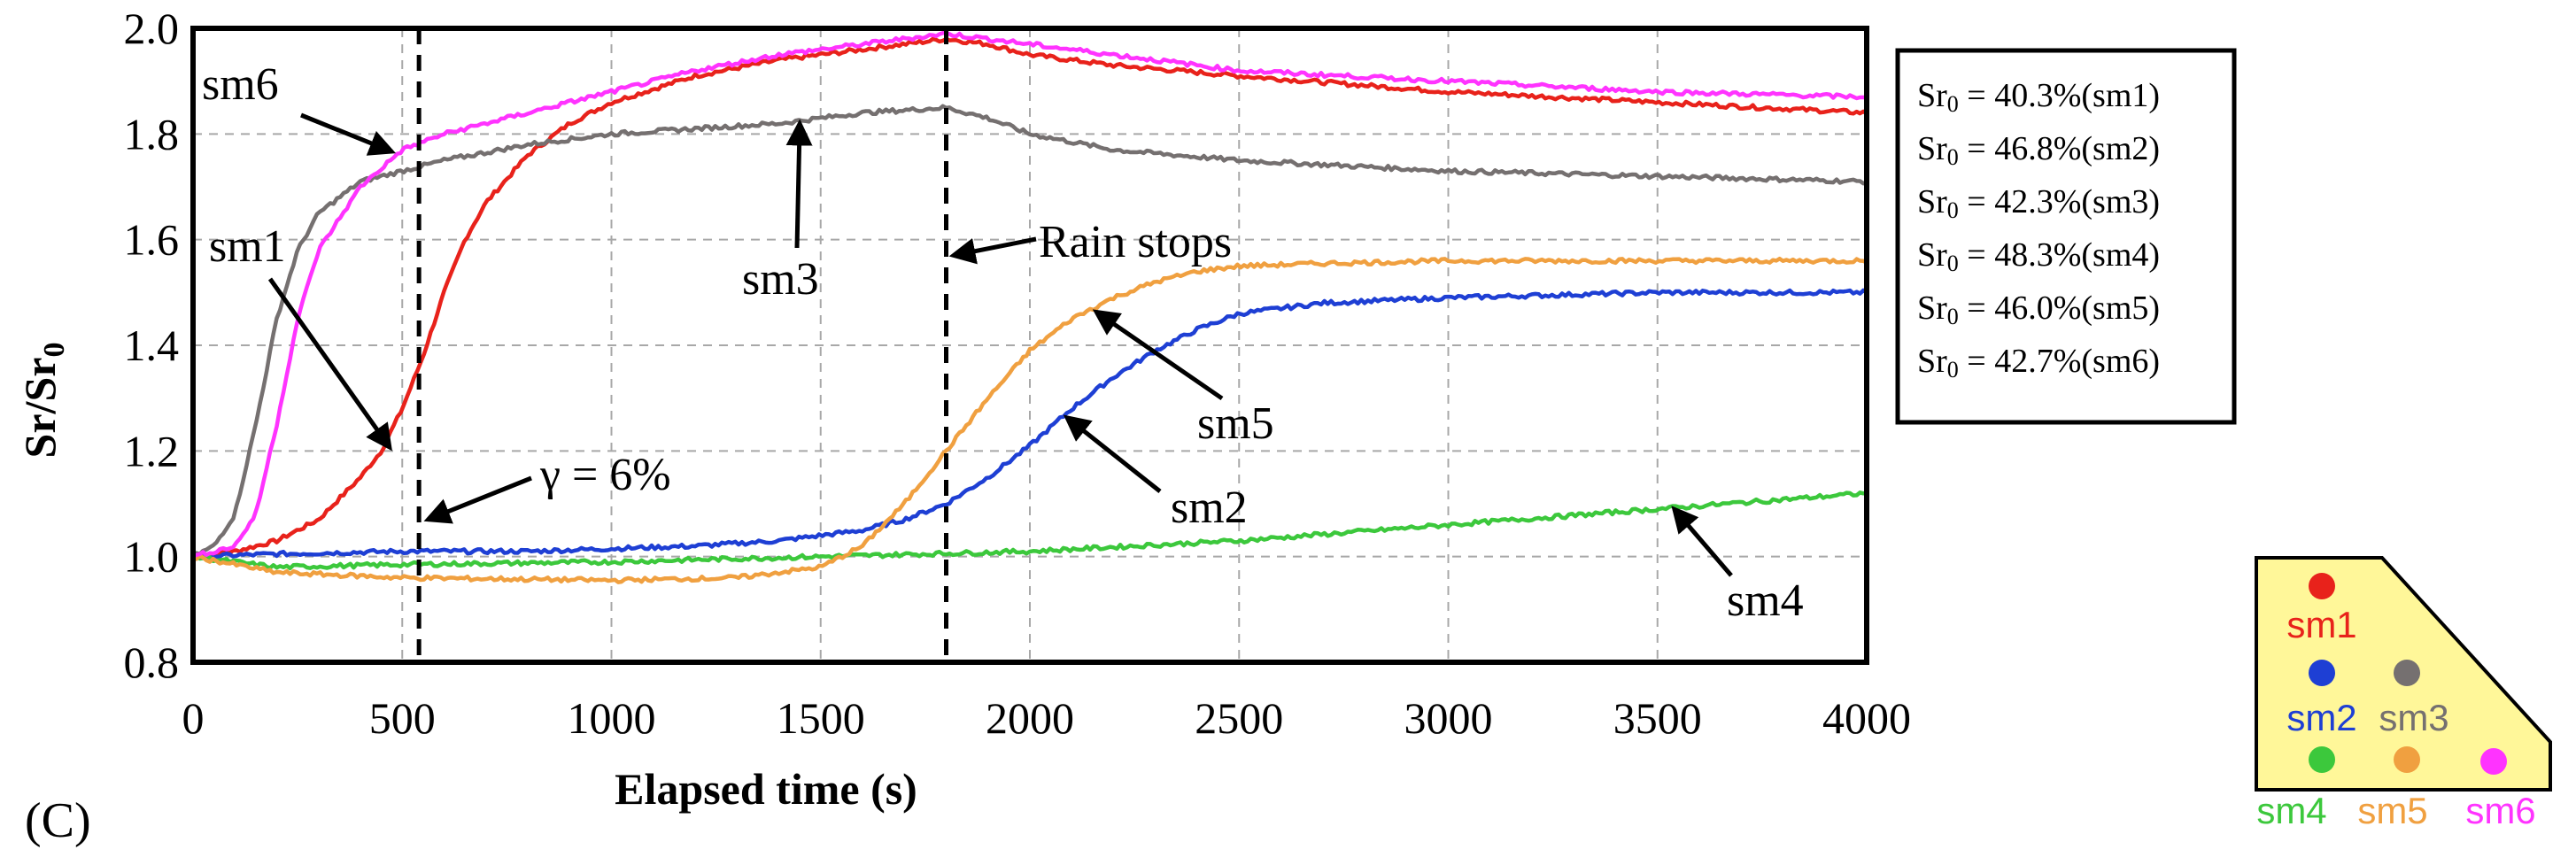 The height and width of the screenshot is (865, 2576). I want to click on series-line-sm4, so click(1029, 530).